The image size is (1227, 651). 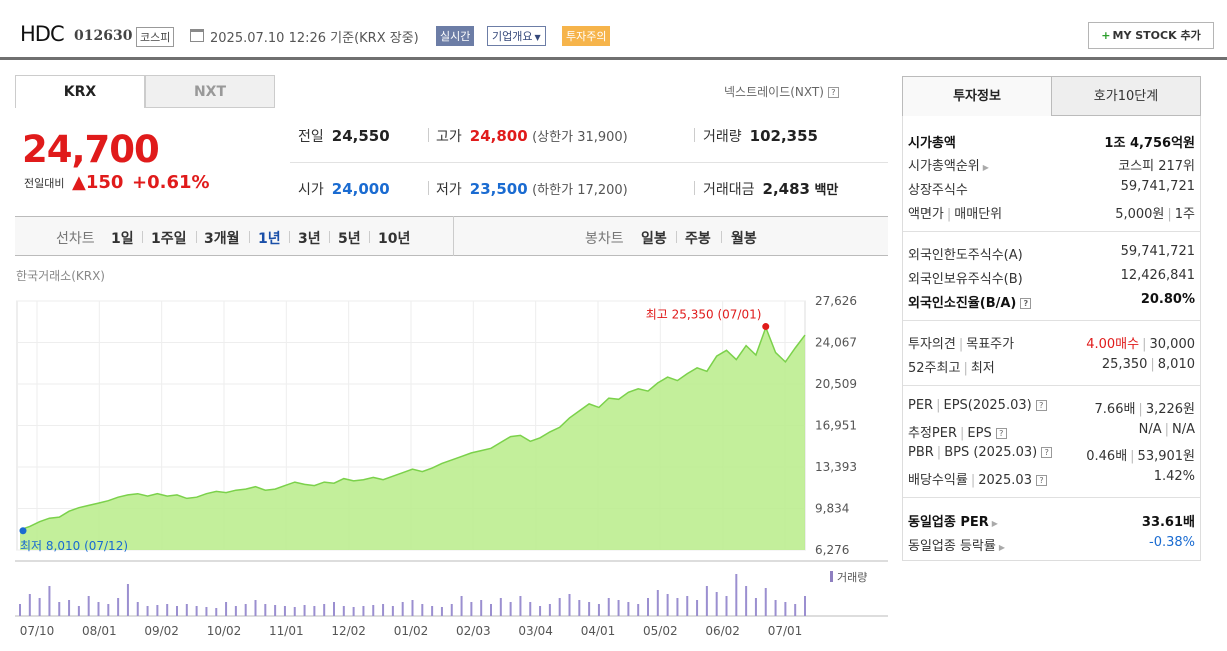 I want to click on row-listed-shares: 상장주식수 59,741,721, so click(x=1051, y=189).